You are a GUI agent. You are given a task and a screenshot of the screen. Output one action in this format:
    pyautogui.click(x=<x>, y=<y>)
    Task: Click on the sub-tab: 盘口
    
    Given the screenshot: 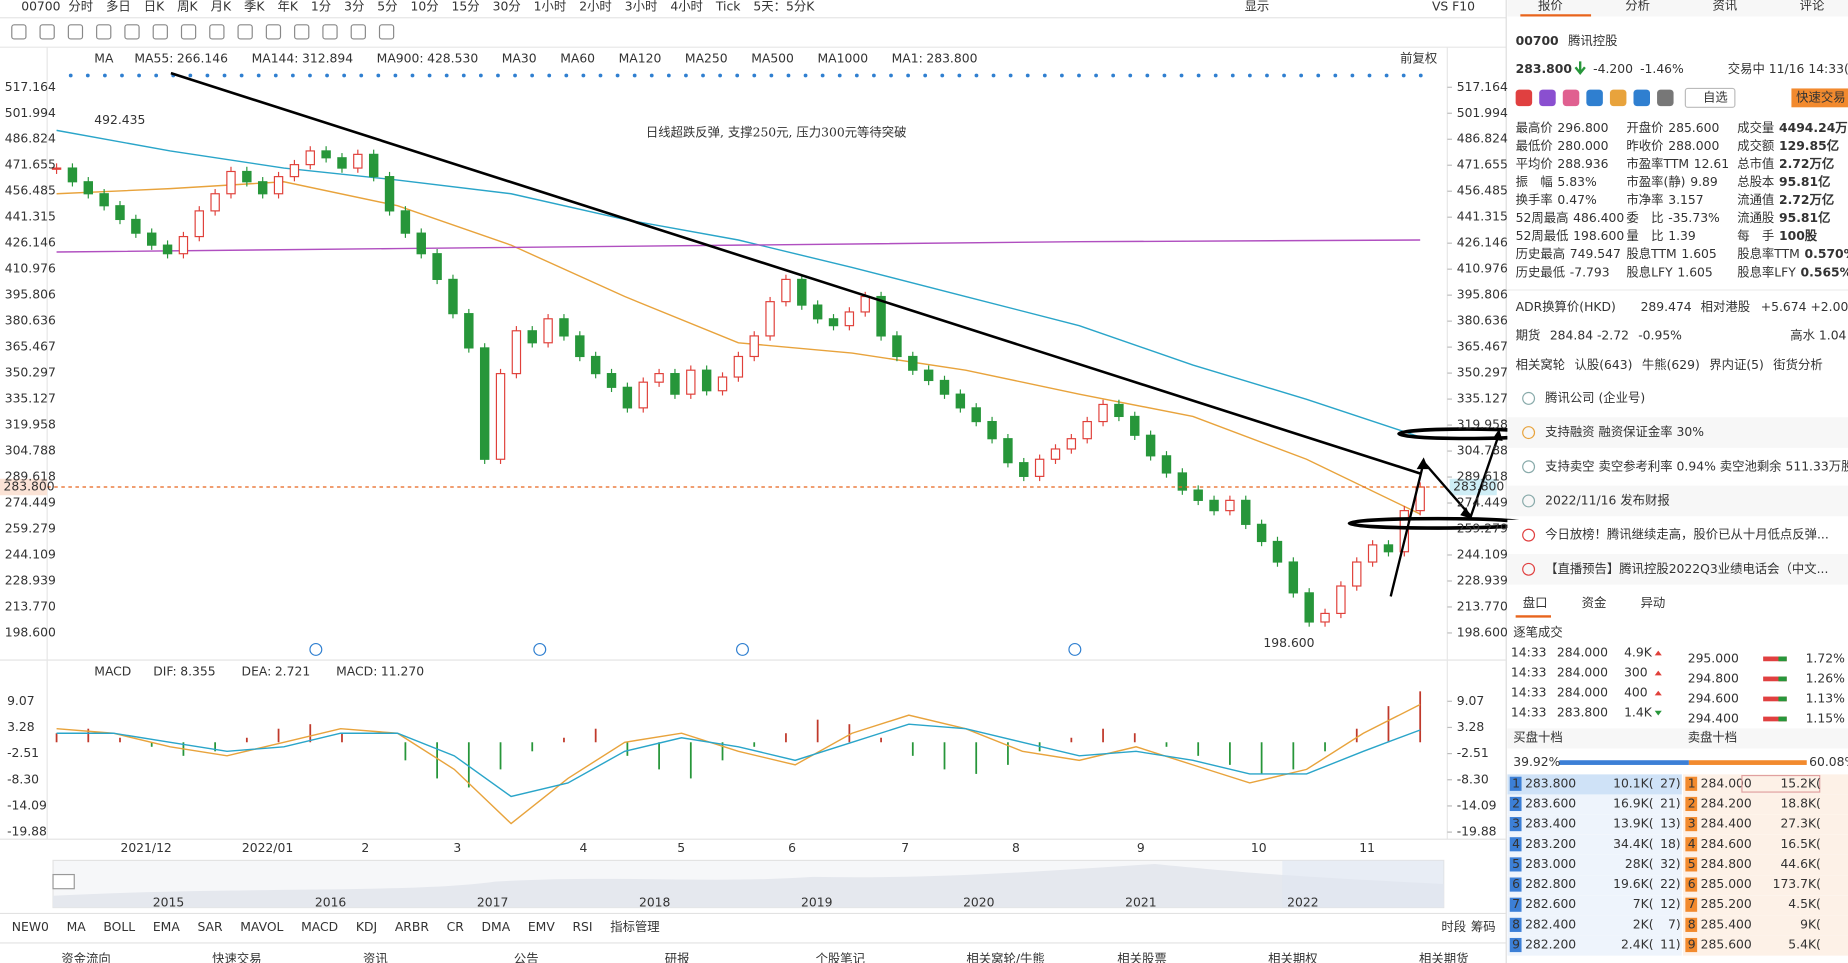 What is the action you would take?
    pyautogui.click(x=1535, y=602)
    